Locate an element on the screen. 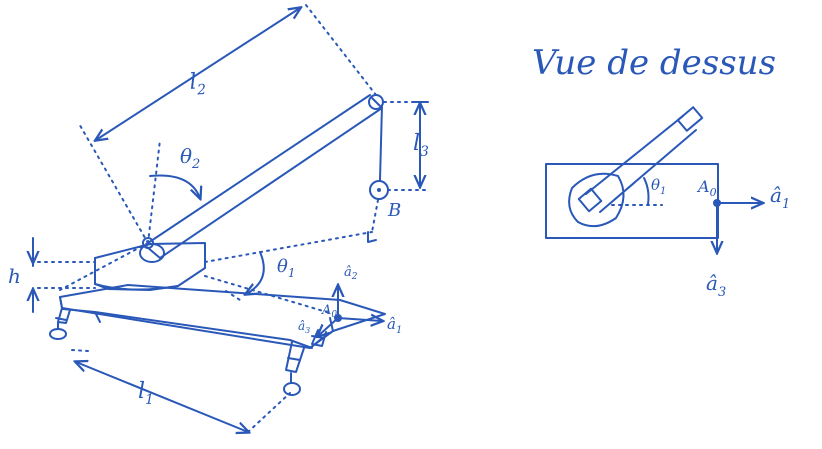 This screenshot has height=449, width=822. label-h: h is located at coordinates (14, 276).